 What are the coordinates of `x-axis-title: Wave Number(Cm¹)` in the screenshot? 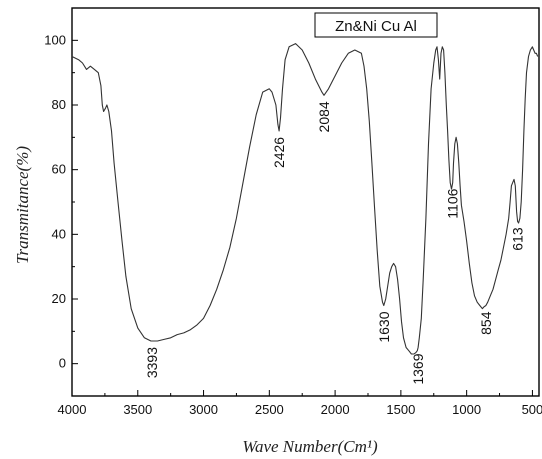 It's located at (310, 446).